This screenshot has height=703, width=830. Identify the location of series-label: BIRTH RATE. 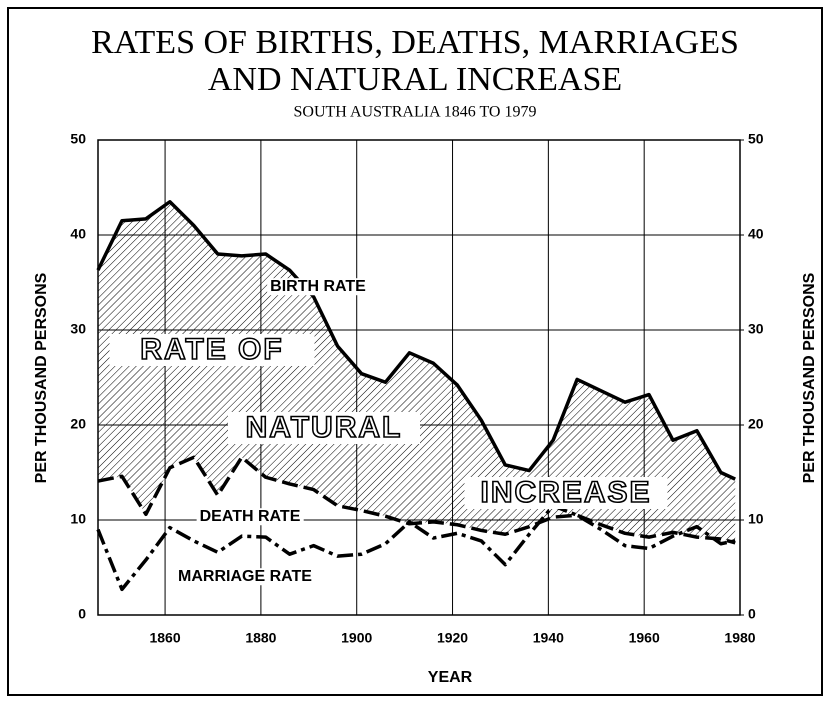
(318, 286).